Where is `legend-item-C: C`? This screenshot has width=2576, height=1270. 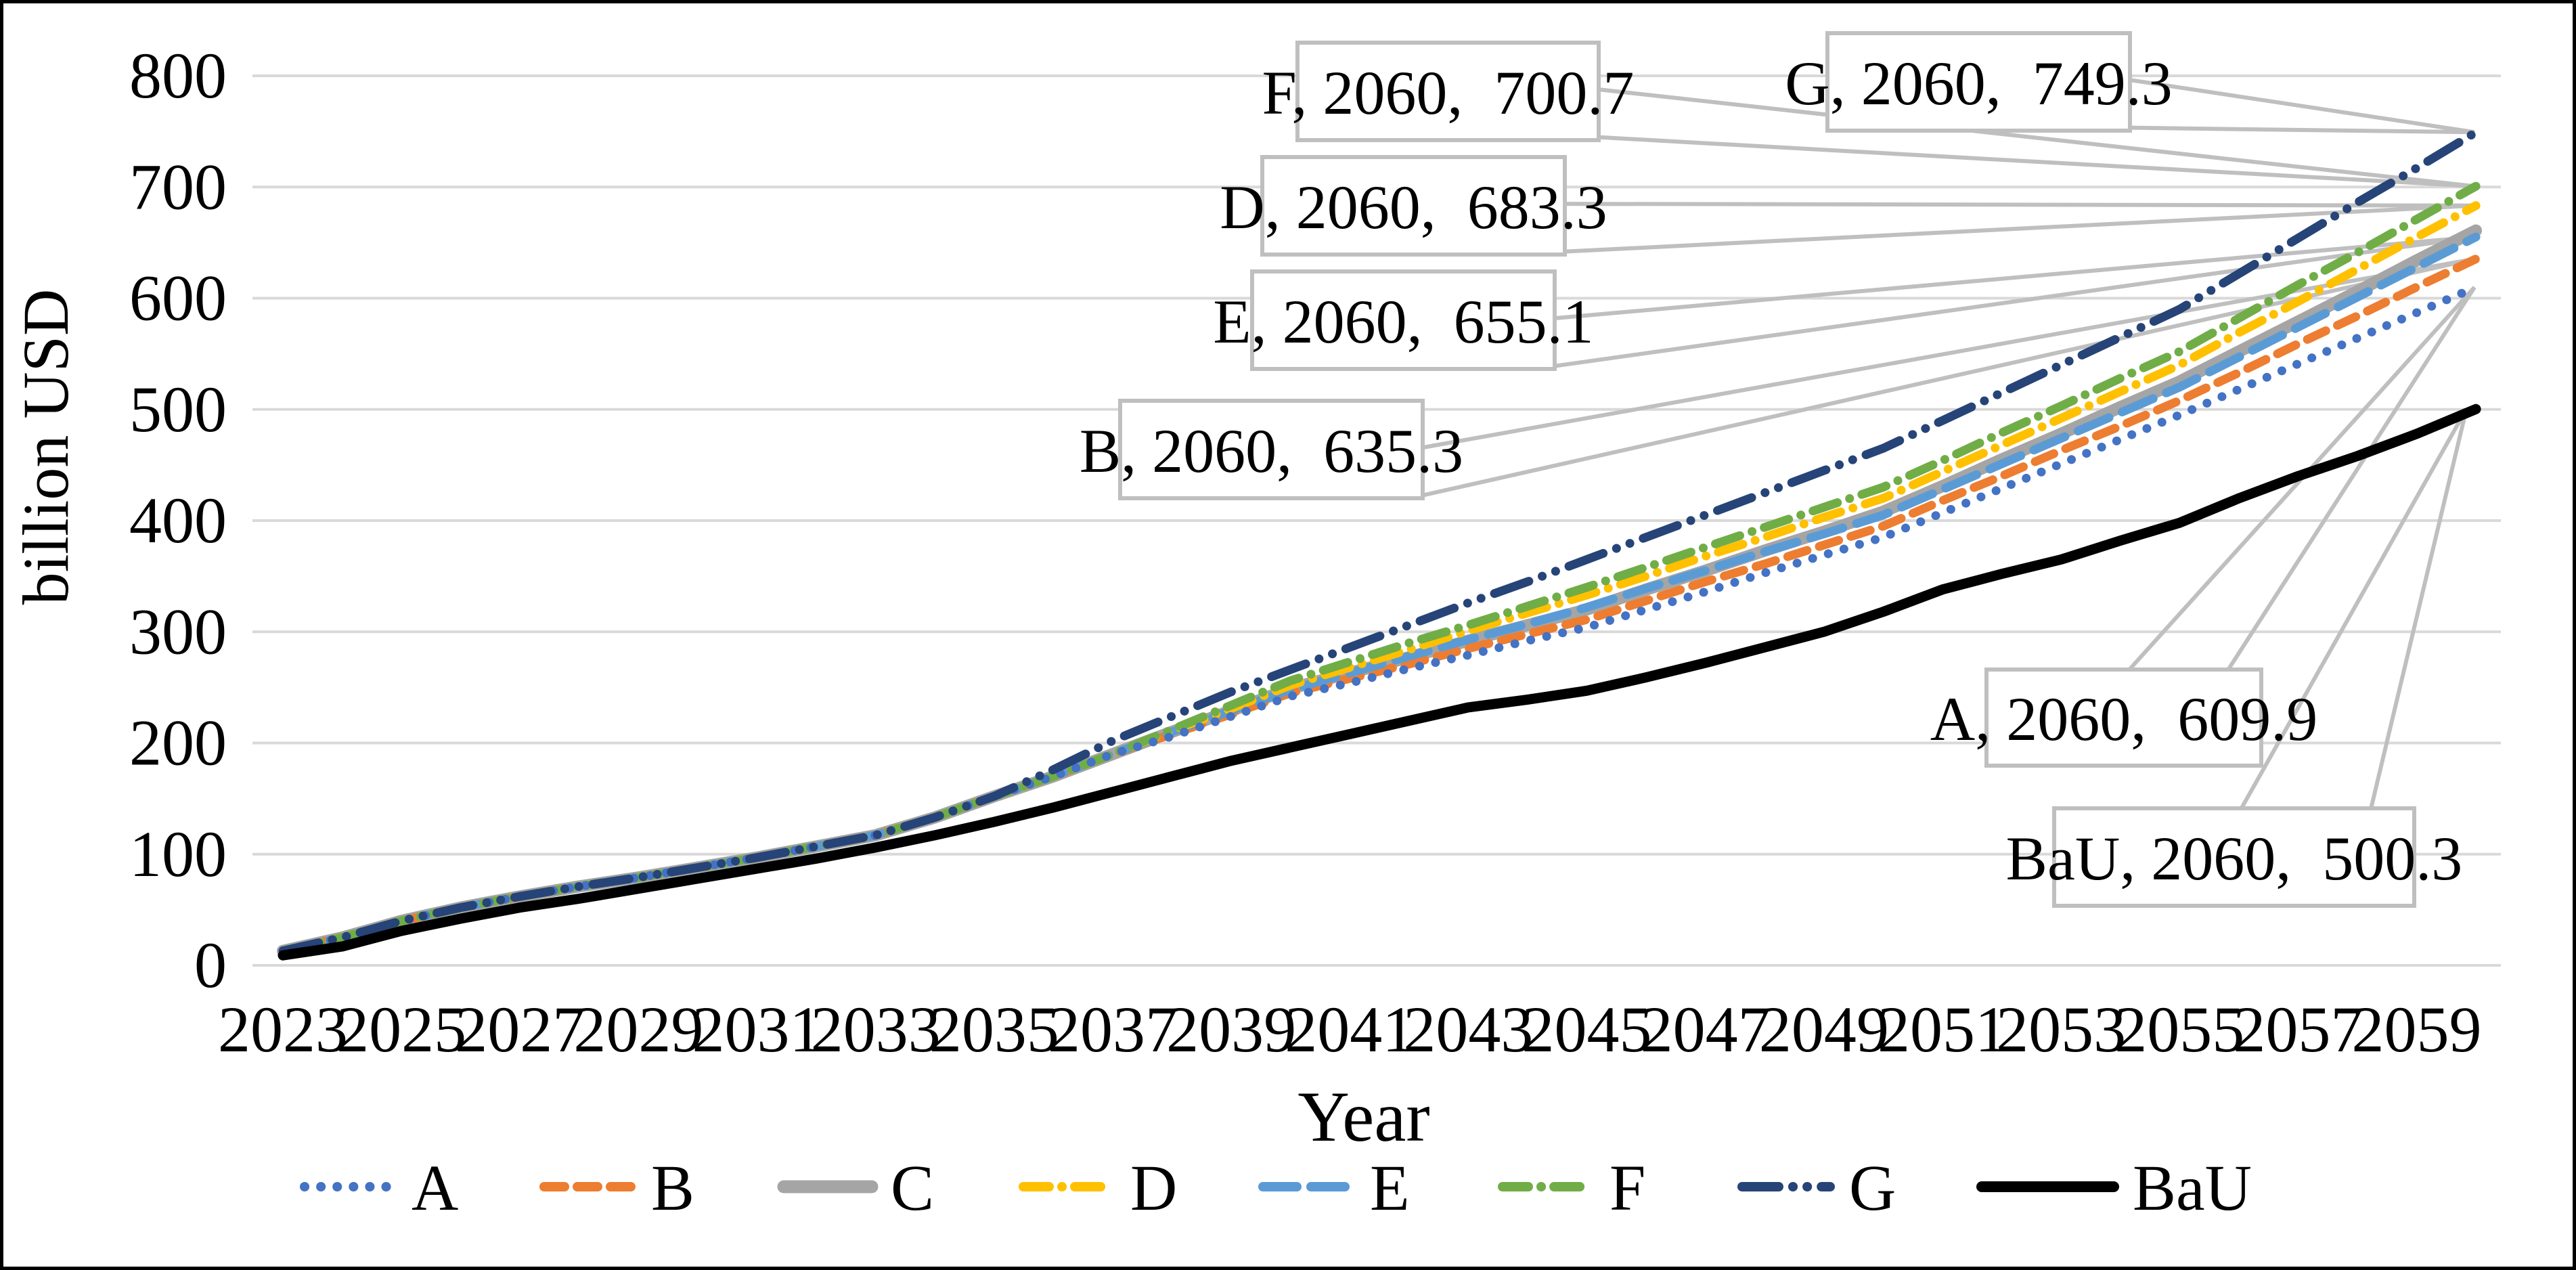
legend-item-C: C is located at coordinates (855, 1188).